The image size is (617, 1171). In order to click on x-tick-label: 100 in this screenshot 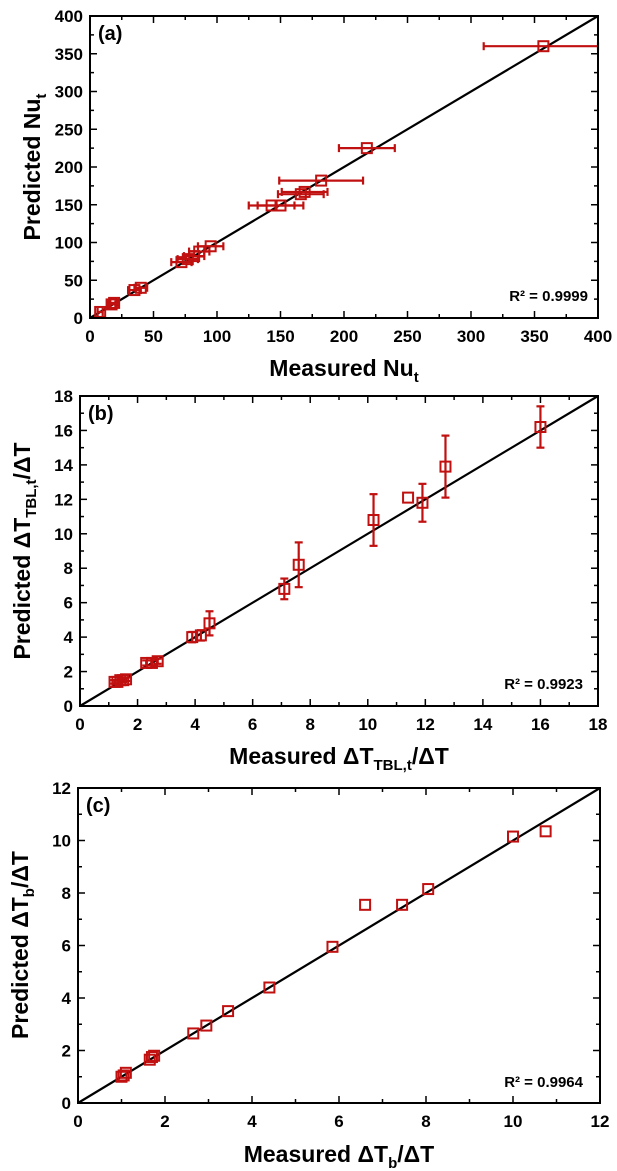, I will do `click(217, 336)`.